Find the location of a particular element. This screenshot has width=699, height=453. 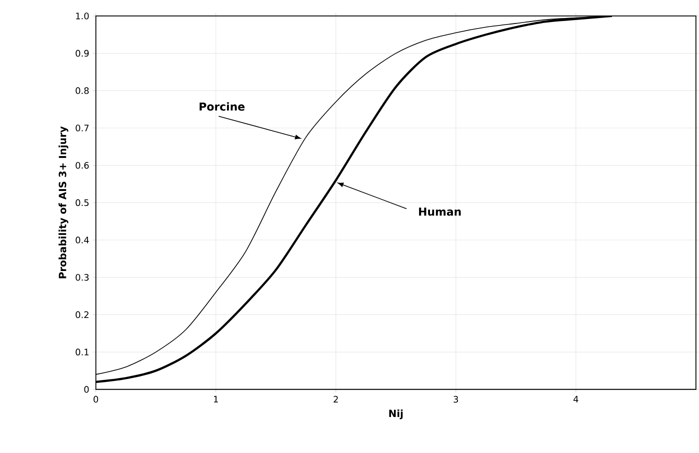

x-tick-label: 1 is located at coordinates (216, 399).